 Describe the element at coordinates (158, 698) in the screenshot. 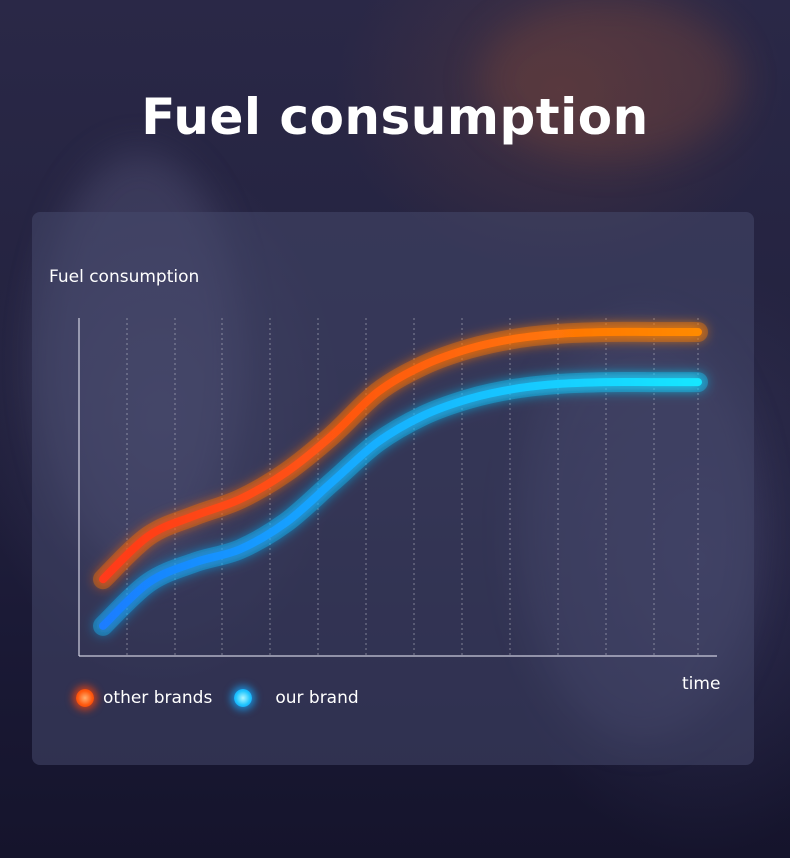

I see `legend-label-other-brands: other brands` at that location.